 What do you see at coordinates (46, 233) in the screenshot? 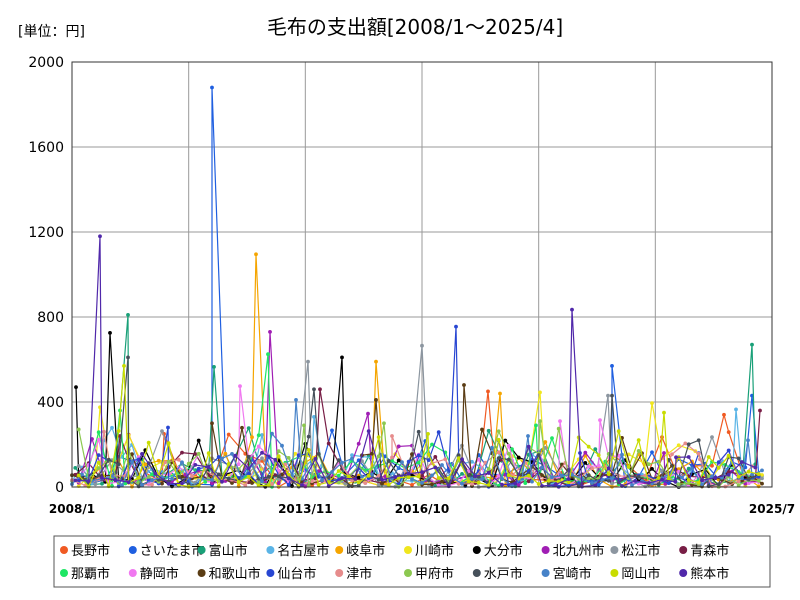
I see `y-tick-label: 1200` at bounding box center [46, 233].